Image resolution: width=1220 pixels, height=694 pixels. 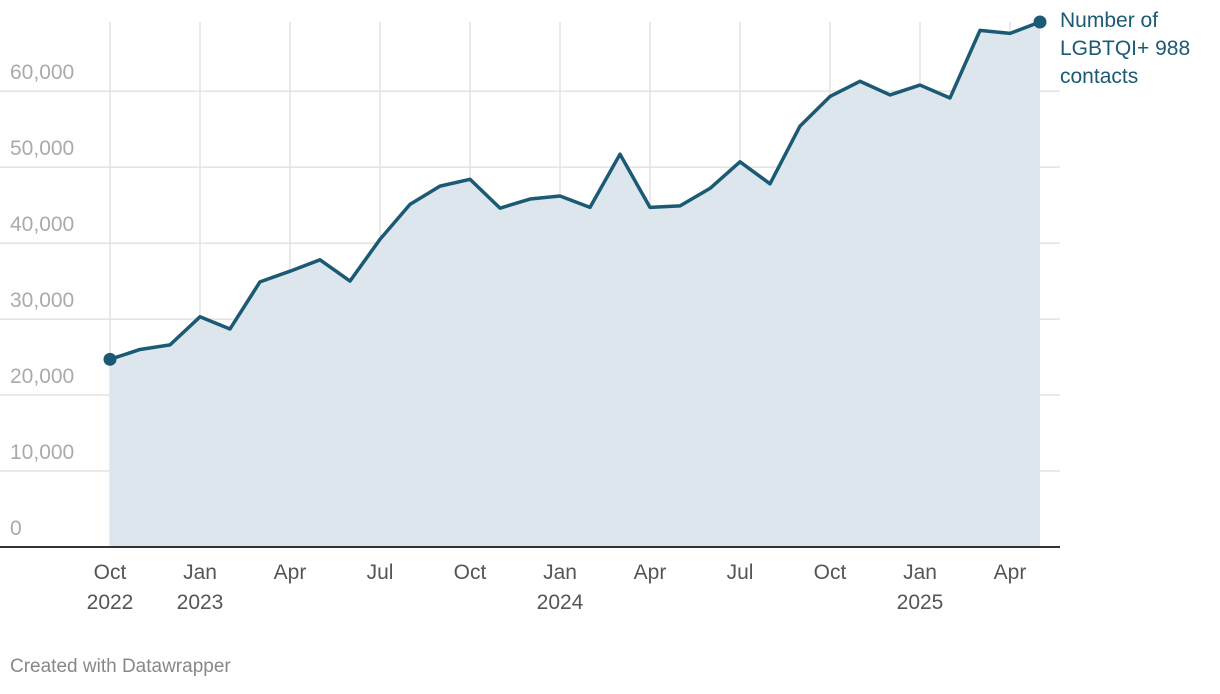 I want to click on footer: Created with Datawrapper, so click(x=120, y=666).